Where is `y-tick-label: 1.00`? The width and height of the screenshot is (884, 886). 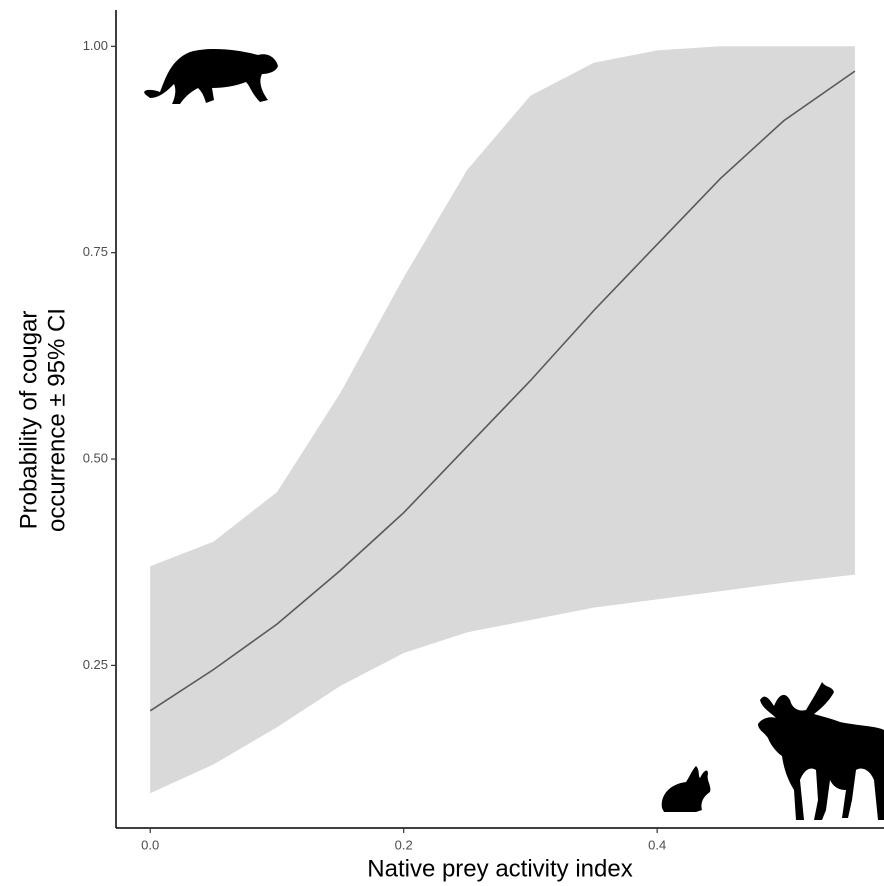
y-tick-label: 1.00 is located at coordinates (95, 45).